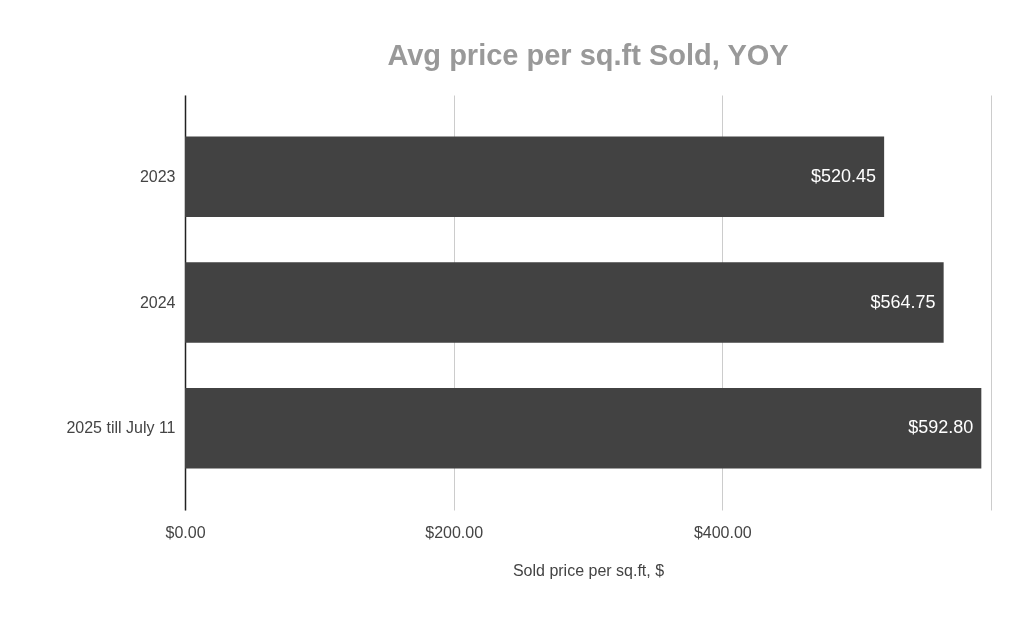 The width and height of the screenshot is (1023, 633). Describe the element at coordinates (722, 532) in the screenshot. I see `x-tick-label: $400.00` at that location.